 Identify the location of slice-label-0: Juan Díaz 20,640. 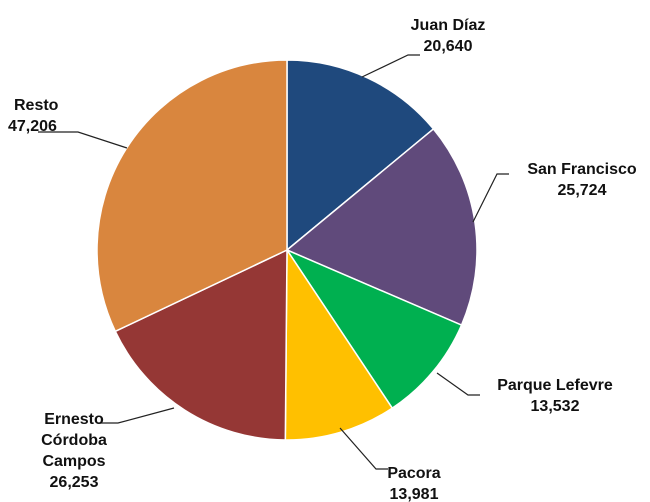
(448, 36).